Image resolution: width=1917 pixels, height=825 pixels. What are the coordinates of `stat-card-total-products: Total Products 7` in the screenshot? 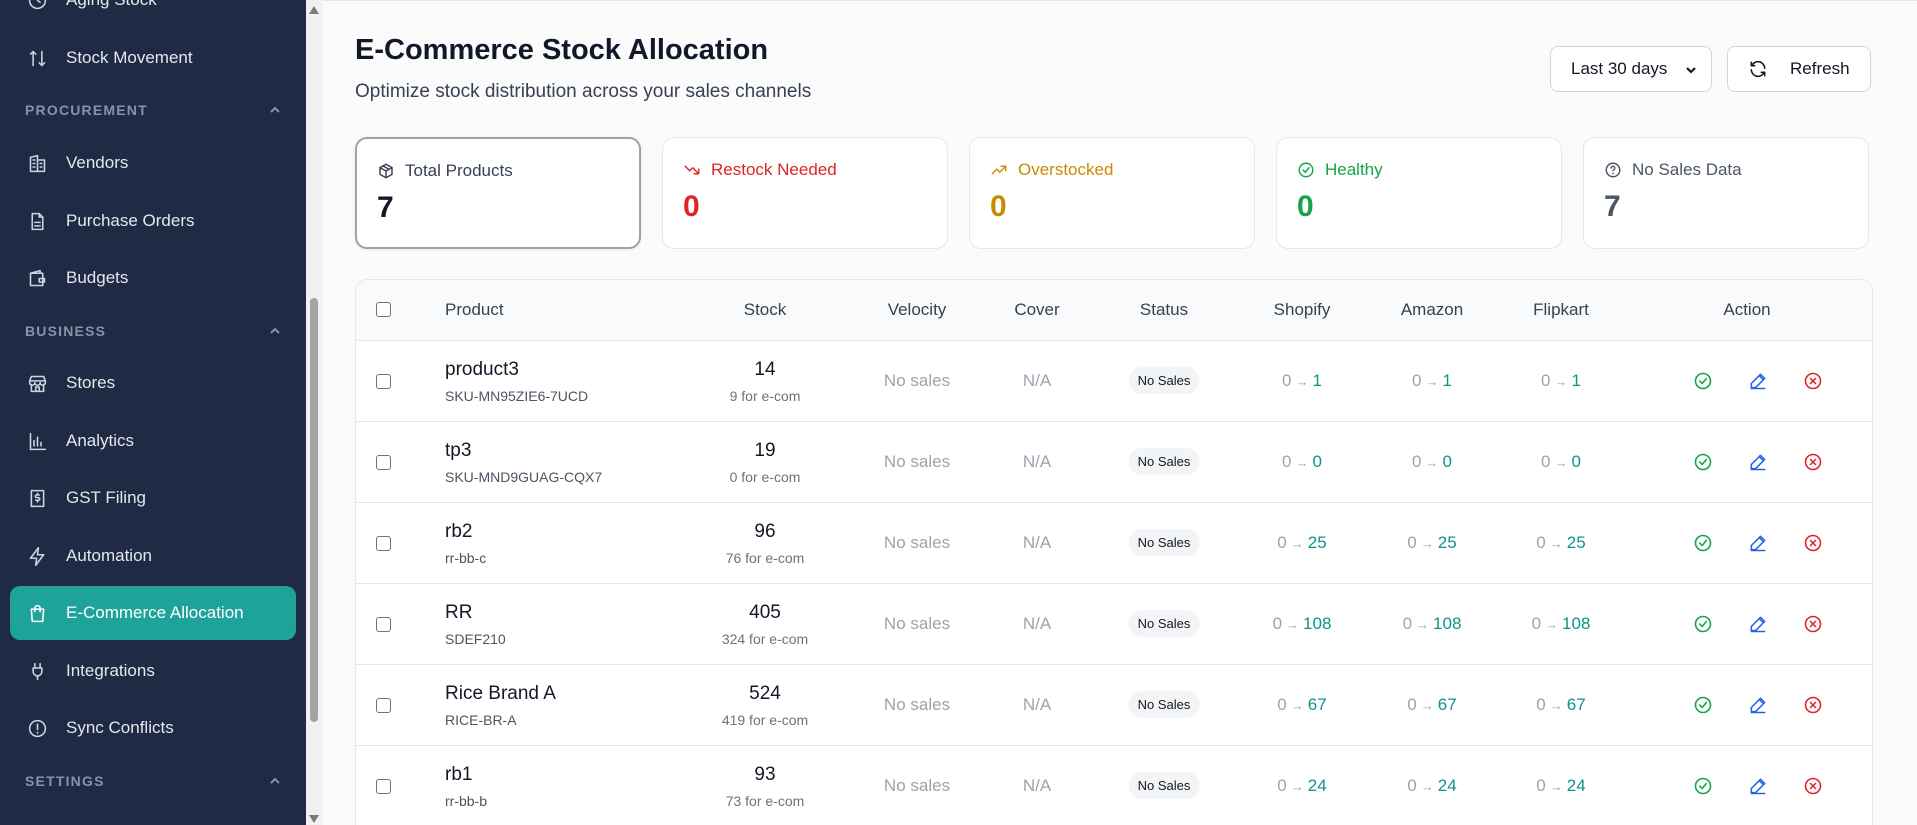 It's located at (498, 193).